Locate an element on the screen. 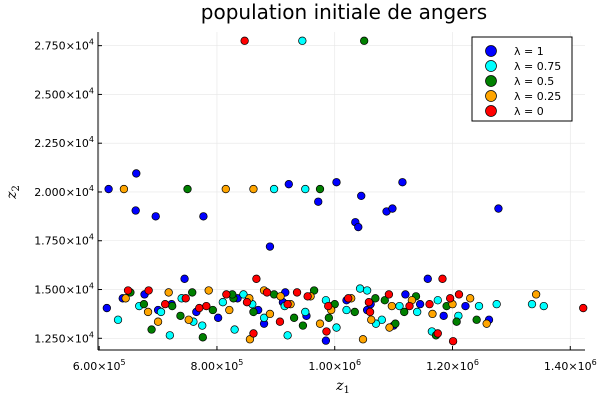 The width and height of the screenshot is (600, 400). legend: λ = 1 λ = 0.75 λ = 0.5 λ = 0.25 λ = 0 is located at coordinates (522, 79).